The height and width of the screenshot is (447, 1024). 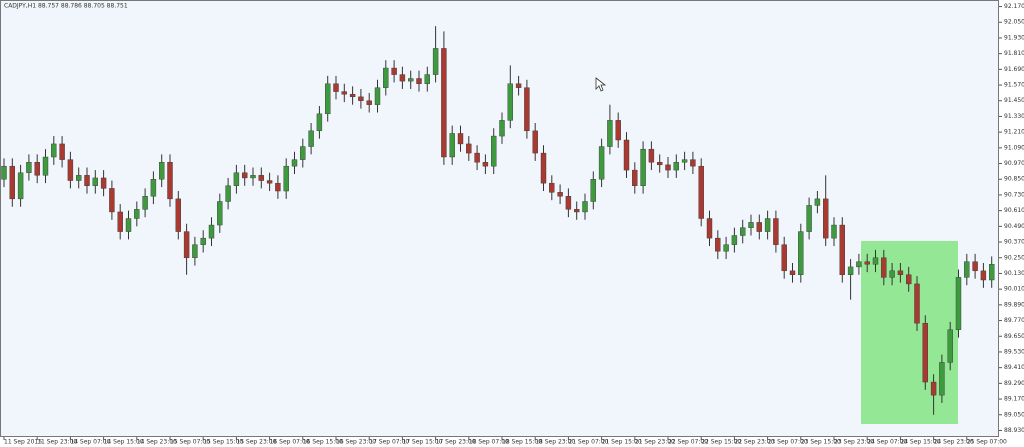 I want to click on y-tick-label: 91.930, so click(x=1014, y=37).